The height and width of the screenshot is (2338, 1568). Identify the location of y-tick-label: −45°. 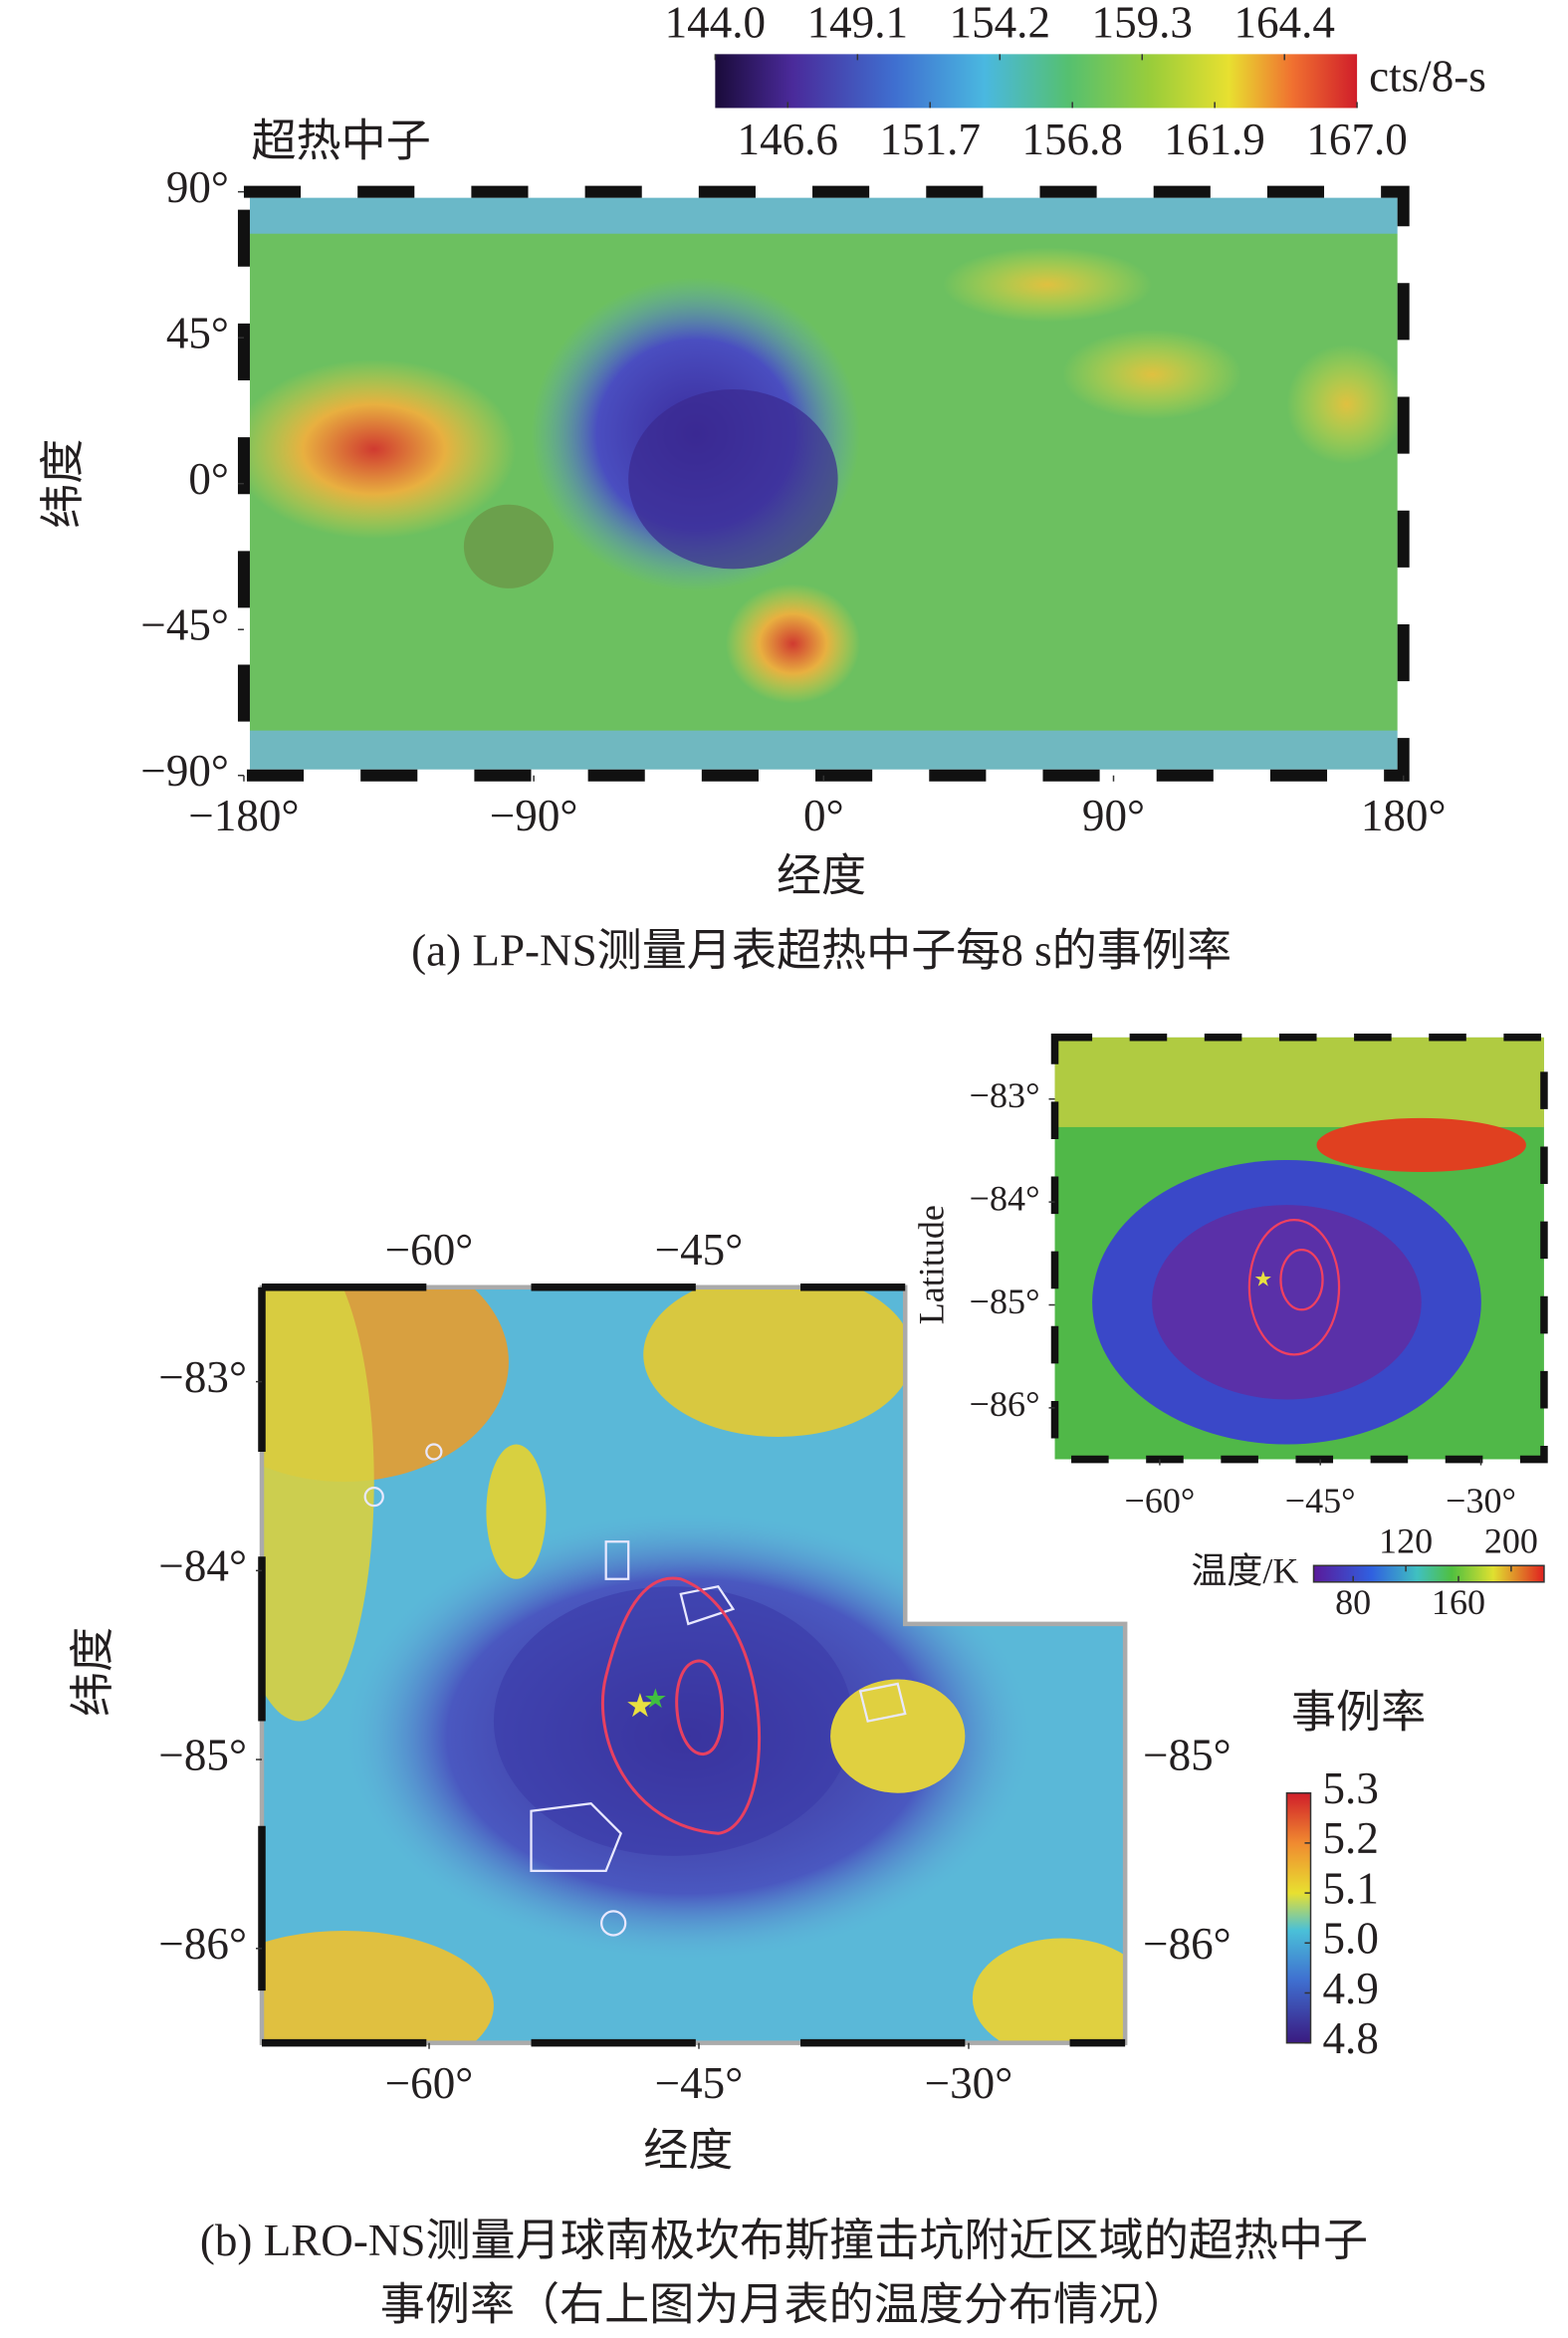
(184, 625).